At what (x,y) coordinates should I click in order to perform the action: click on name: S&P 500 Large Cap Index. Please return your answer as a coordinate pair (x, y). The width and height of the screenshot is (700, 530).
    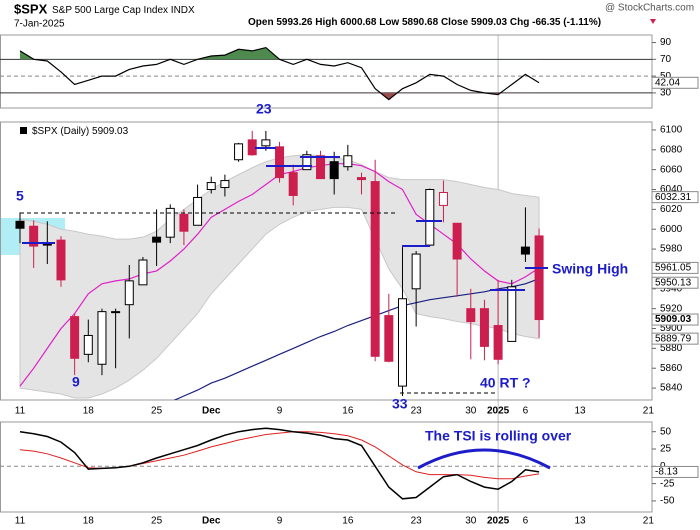
    Looking at the image, I should click on (110, 10).